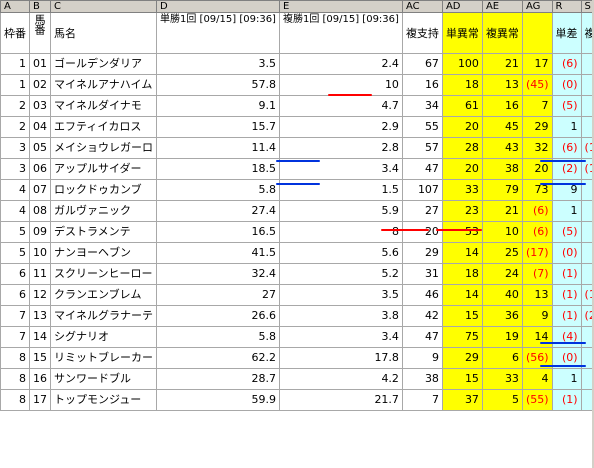 The height and width of the screenshot is (468, 594). What do you see at coordinates (502, 379) in the screenshot?
I see `fuku-ijo-cell: 33` at bounding box center [502, 379].